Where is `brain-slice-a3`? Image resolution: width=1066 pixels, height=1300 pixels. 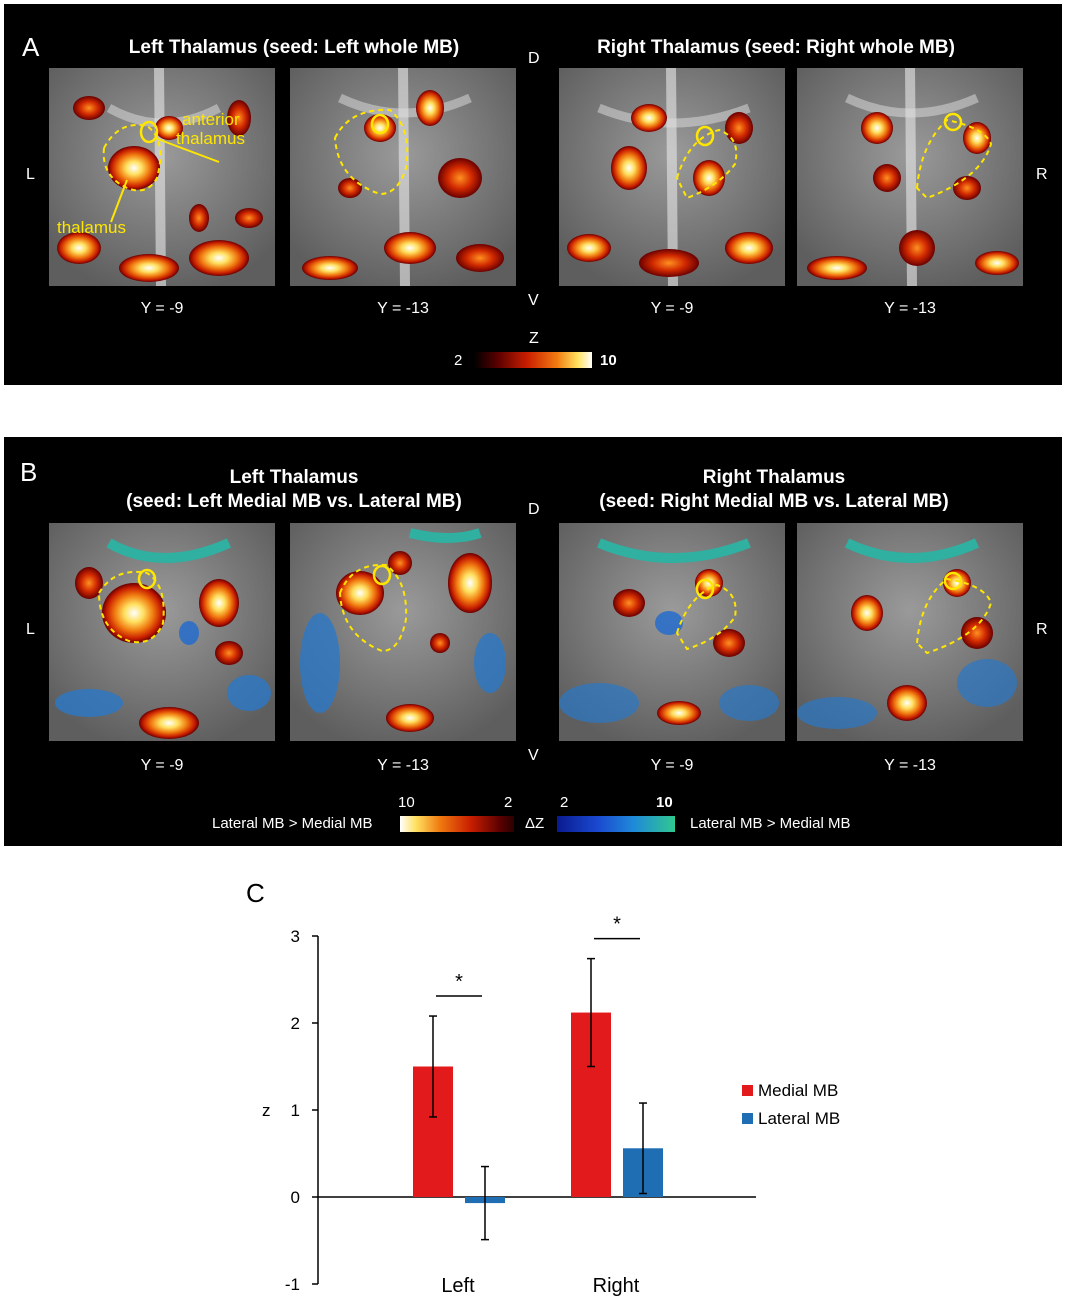 brain-slice-a3 is located at coordinates (672, 177).